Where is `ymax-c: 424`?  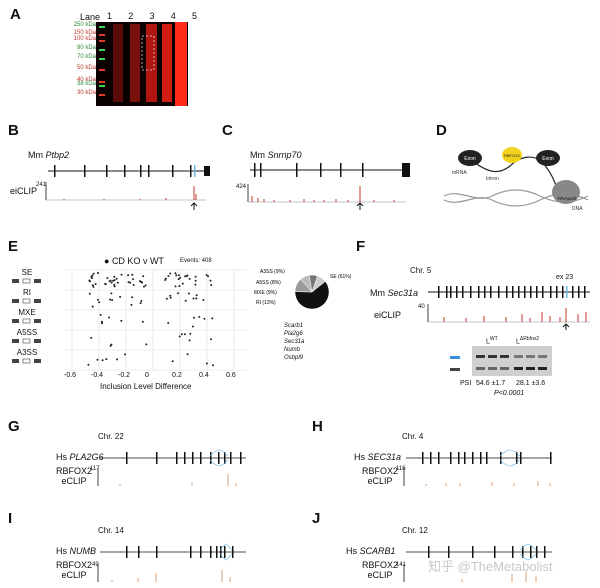 ymax-c: 424 is located at coordinates (241, 187).